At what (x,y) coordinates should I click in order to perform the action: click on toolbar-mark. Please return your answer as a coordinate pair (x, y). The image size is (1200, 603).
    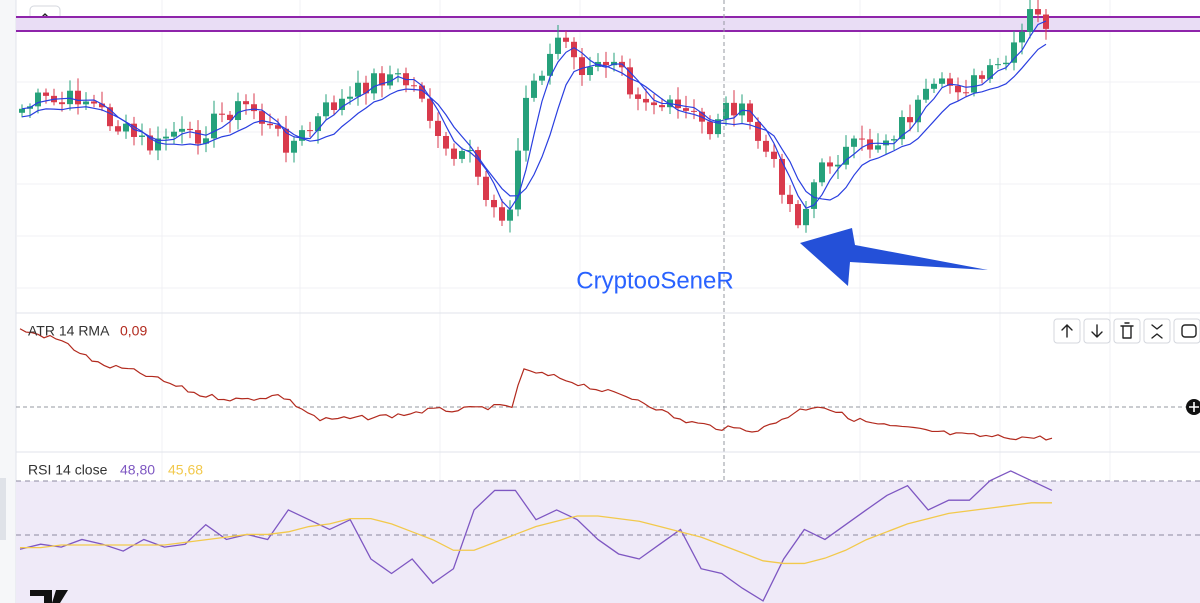
    Looking at the image, I should click on (3, 509).